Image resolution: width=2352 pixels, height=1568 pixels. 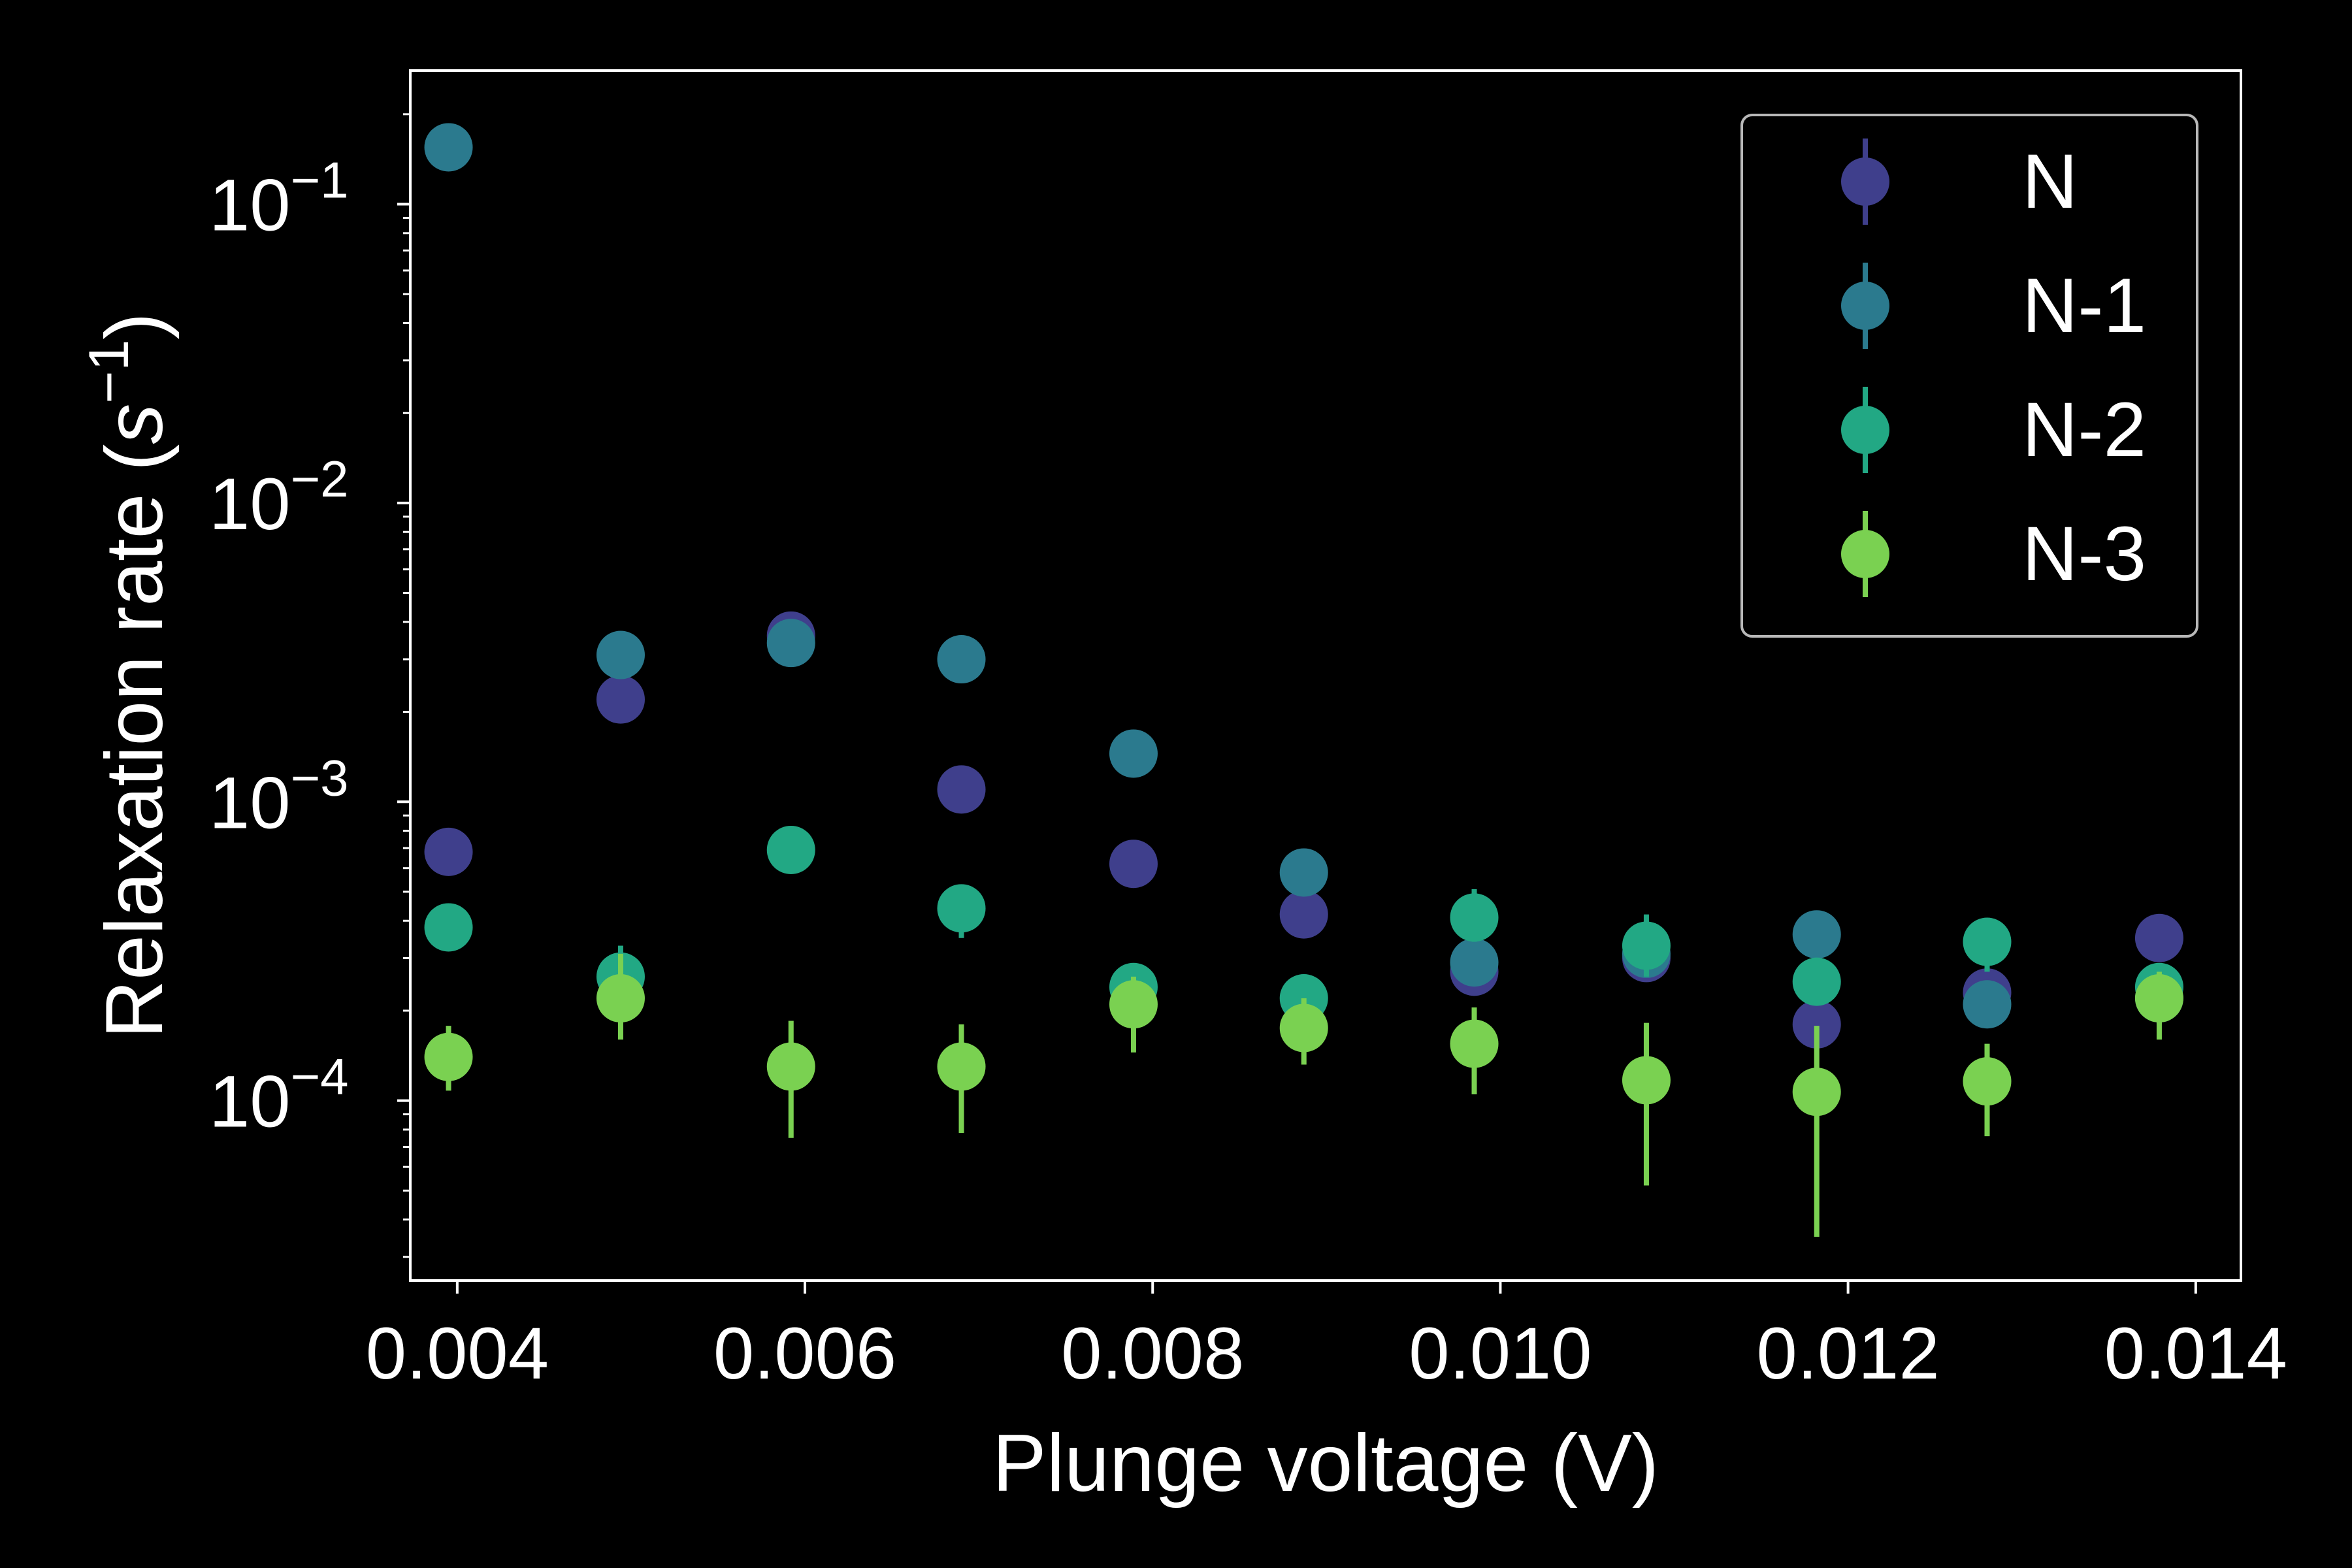 I want to click on y-tick-label: 10⁻¹, so click(x=279, y=199).